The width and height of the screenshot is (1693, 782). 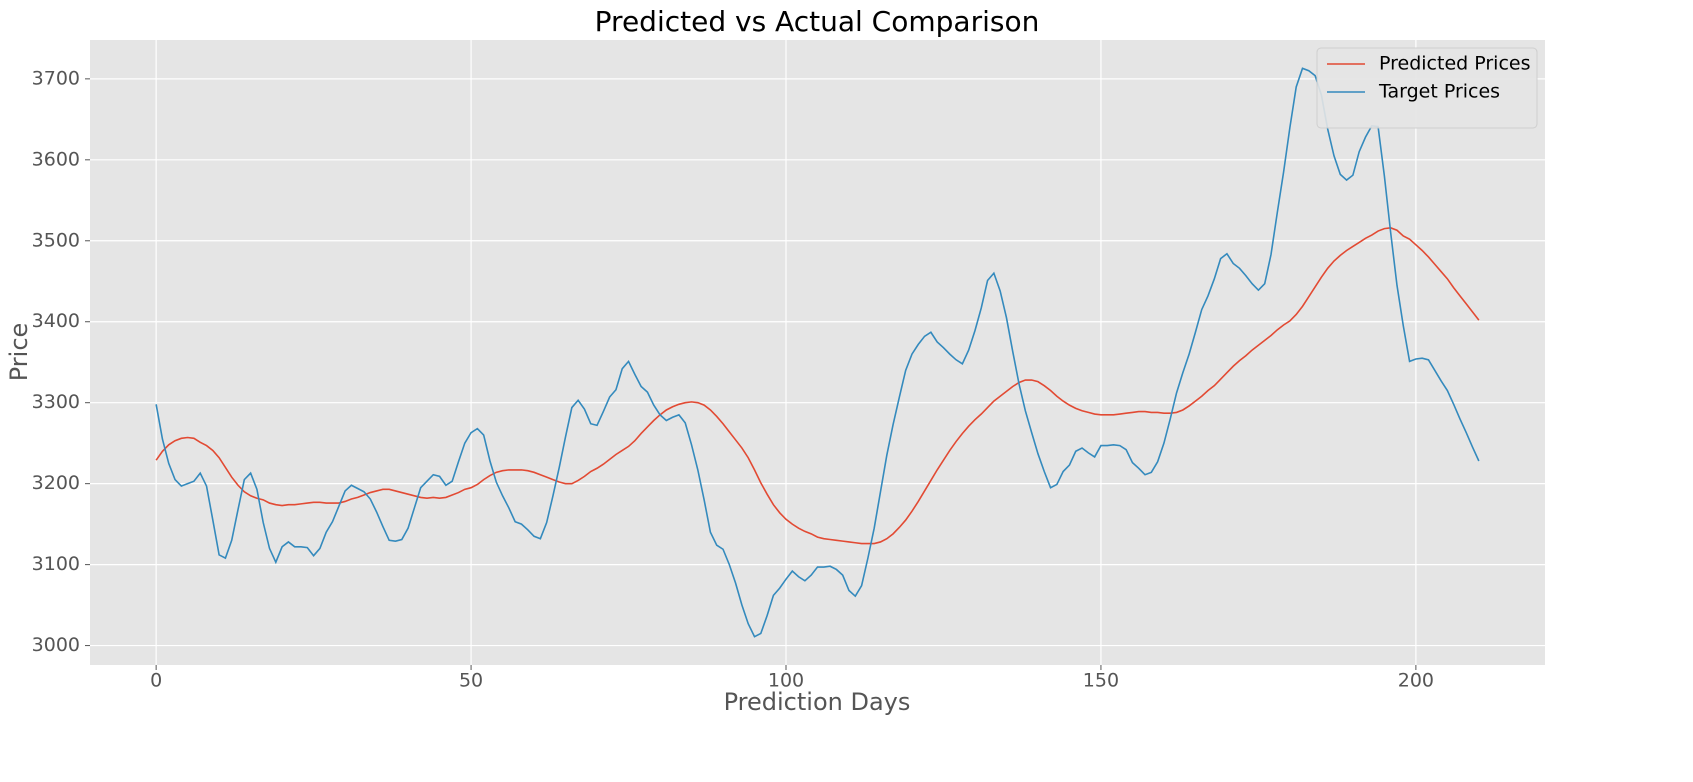 I want to click on x-tick-label: 100, so click(x=786, y=681).